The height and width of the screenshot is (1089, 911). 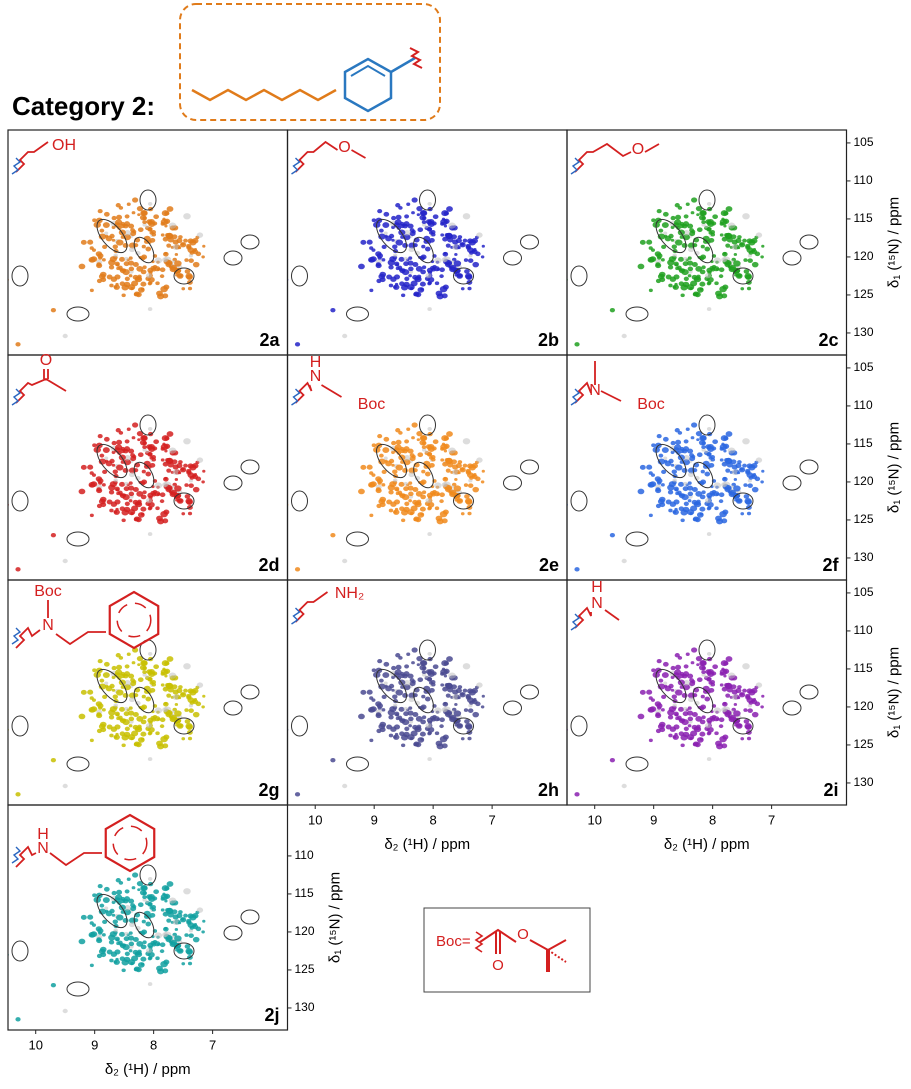 I want to click on y-tick-label: 125, so click(x=864, y=294).